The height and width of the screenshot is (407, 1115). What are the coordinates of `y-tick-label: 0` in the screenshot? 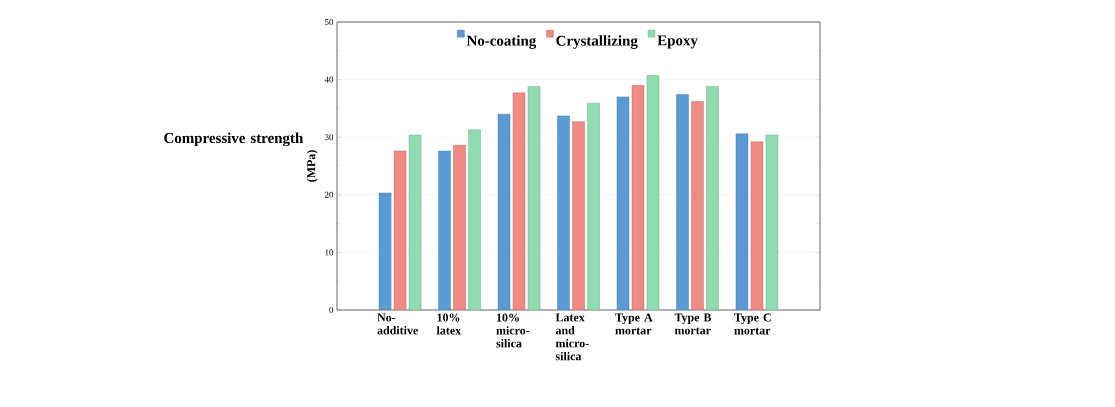 It's located at (331, 310).